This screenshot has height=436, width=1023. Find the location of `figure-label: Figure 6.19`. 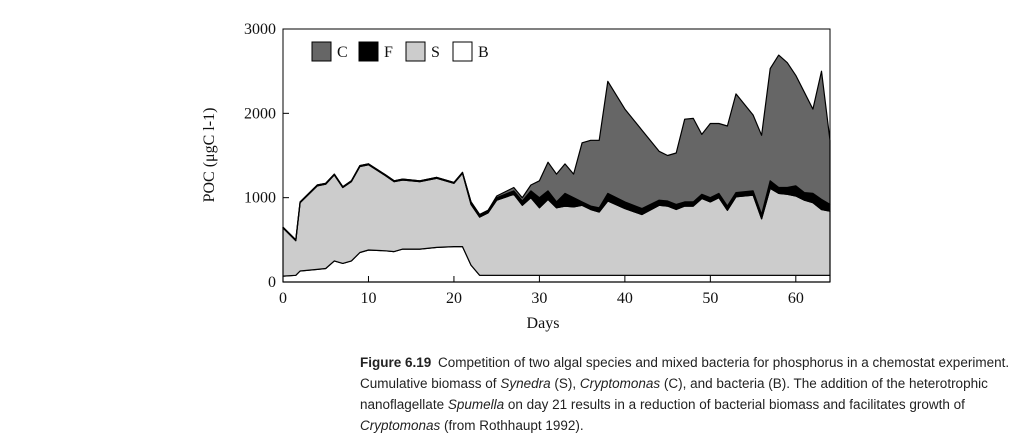

figure-label: Figure 6.19 is located at coordinates (396, 362).